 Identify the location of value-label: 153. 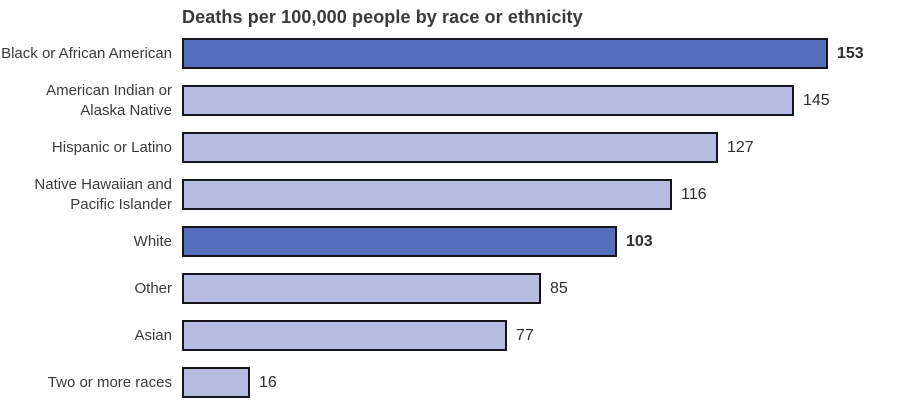
(850, 53).